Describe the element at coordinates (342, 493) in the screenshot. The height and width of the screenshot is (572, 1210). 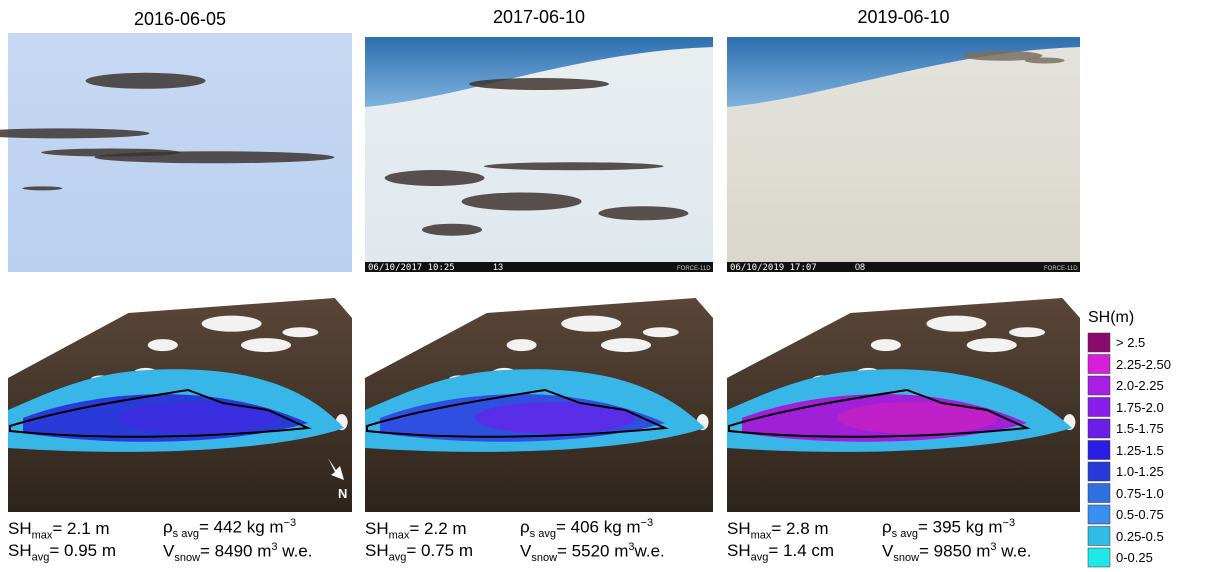
I see `north-label: N` at that location.